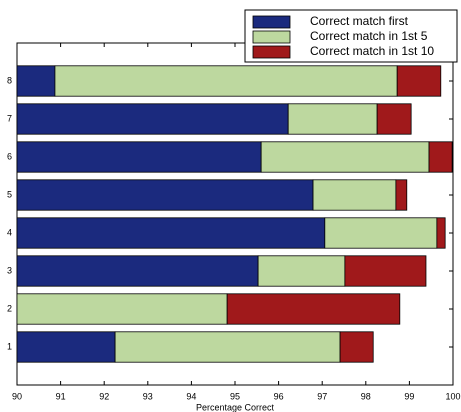 Image resolution: width=461 pixels, height=412 pixels. Describe the element at coordinates (409, 396) in the screenshot. I see `x-tick-label: 99` at that location.